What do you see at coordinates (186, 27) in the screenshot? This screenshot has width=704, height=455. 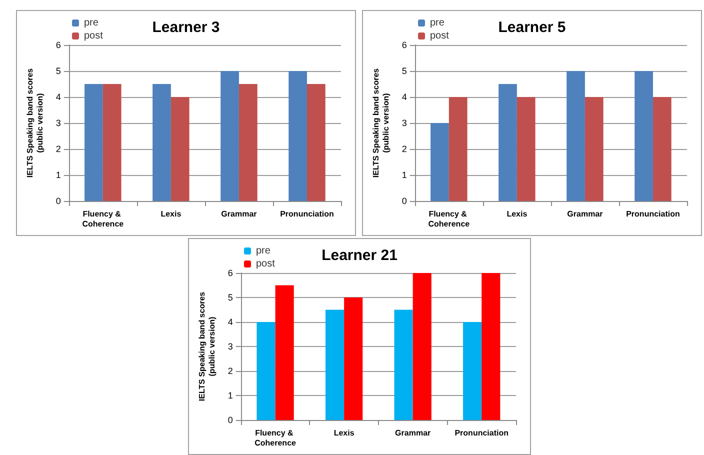 I see `chart-title: Learner 3` at bounding box center [186, 27].